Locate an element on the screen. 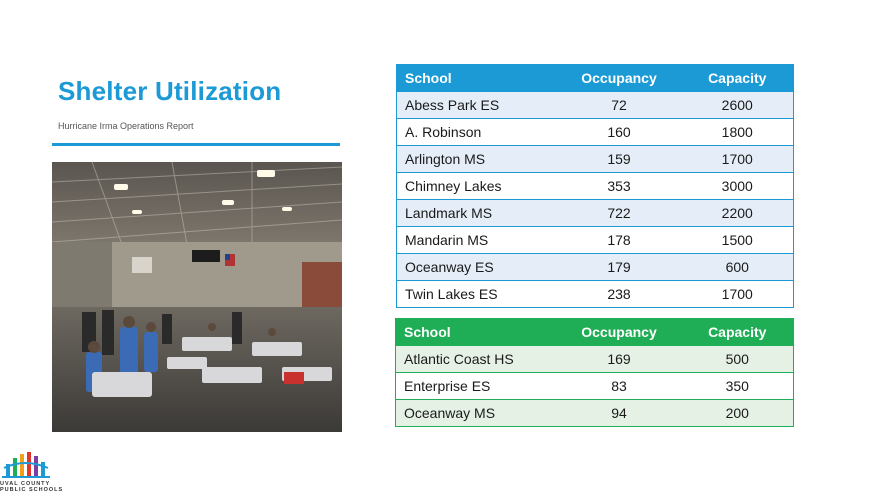 The image size is (880, 494). table-row: Chimney Lakes 353 3000 is located at coordinates (595, 186).